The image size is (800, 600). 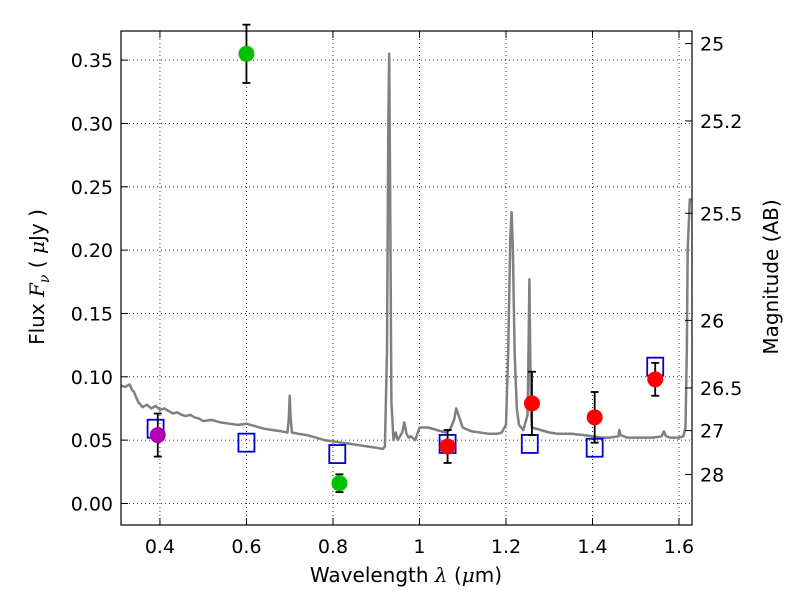 I want to click on magnitude-tick-label: 25.2, so click(x=721, y=122).